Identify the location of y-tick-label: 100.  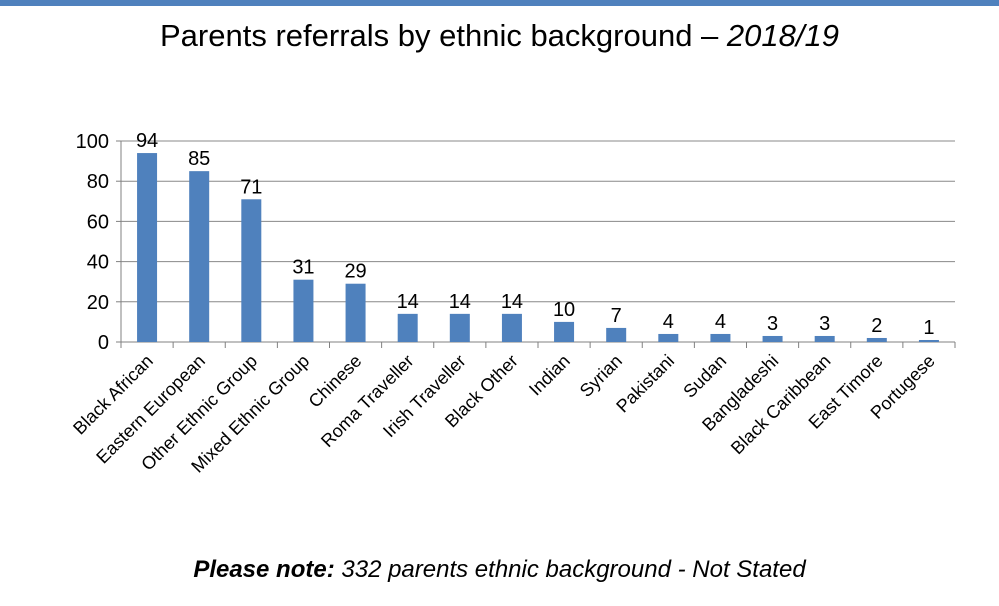
(92, 142).